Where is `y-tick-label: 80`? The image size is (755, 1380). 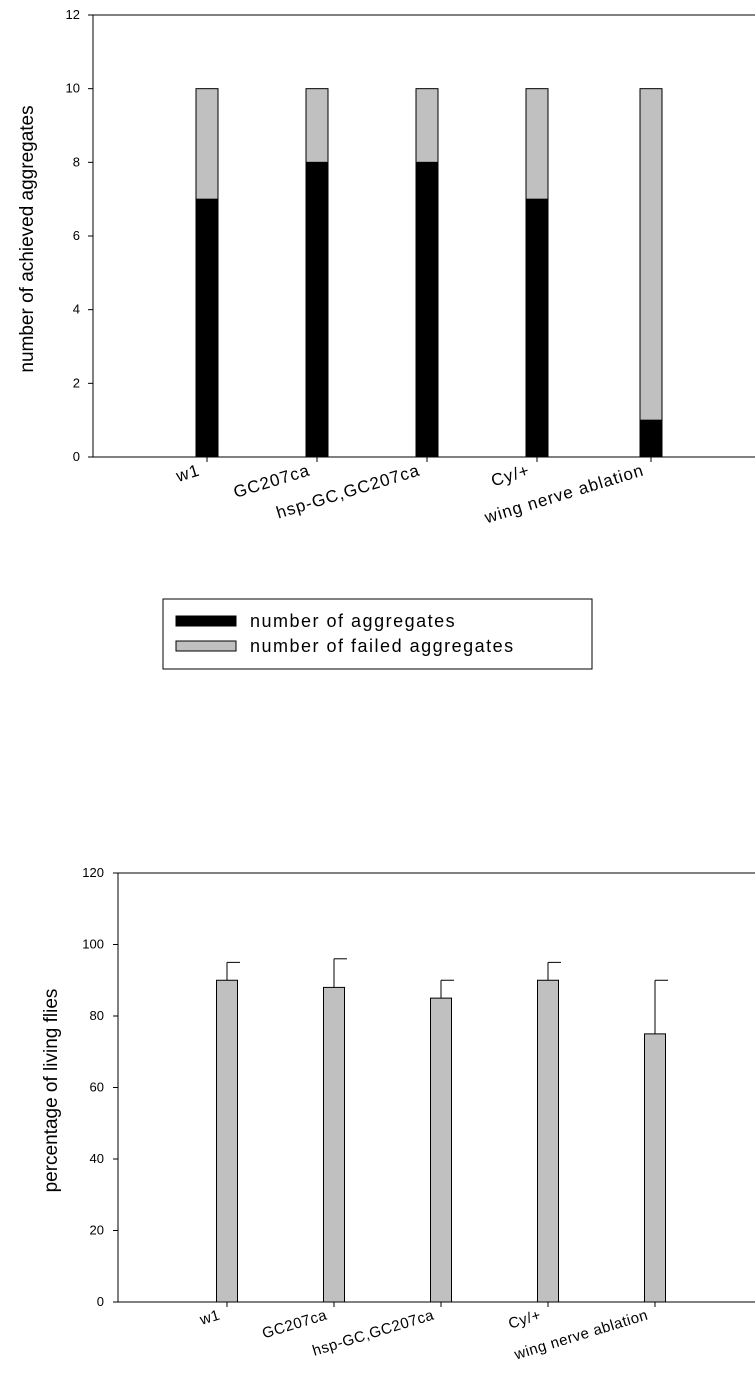
y-tick-label: 80 is located at coordinates (97, 1015).